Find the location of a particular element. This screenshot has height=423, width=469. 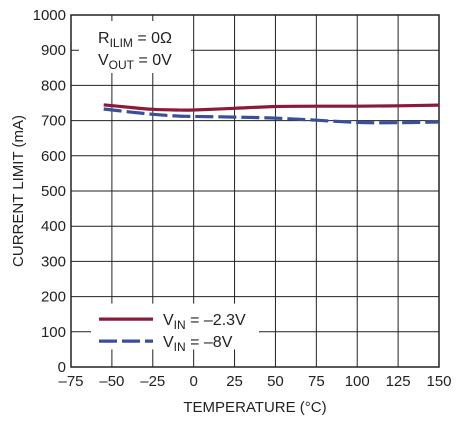

series-layer is located at coordinates (271, 114).